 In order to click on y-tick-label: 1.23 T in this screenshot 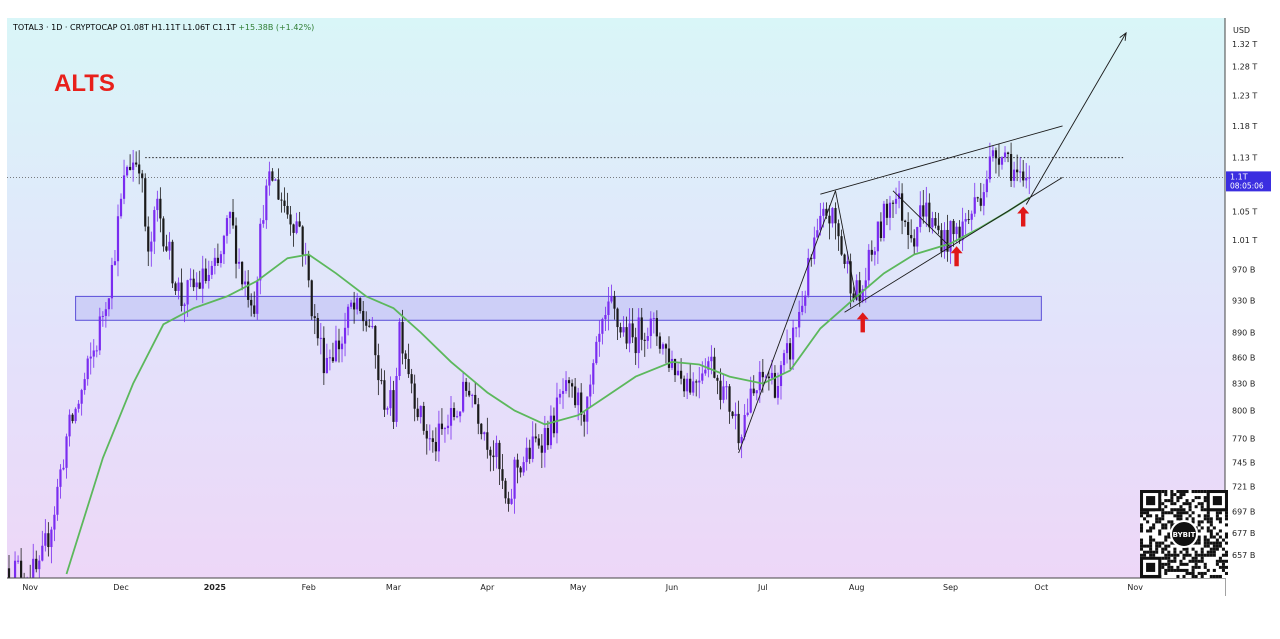, I will do `click(1244, 96)`.